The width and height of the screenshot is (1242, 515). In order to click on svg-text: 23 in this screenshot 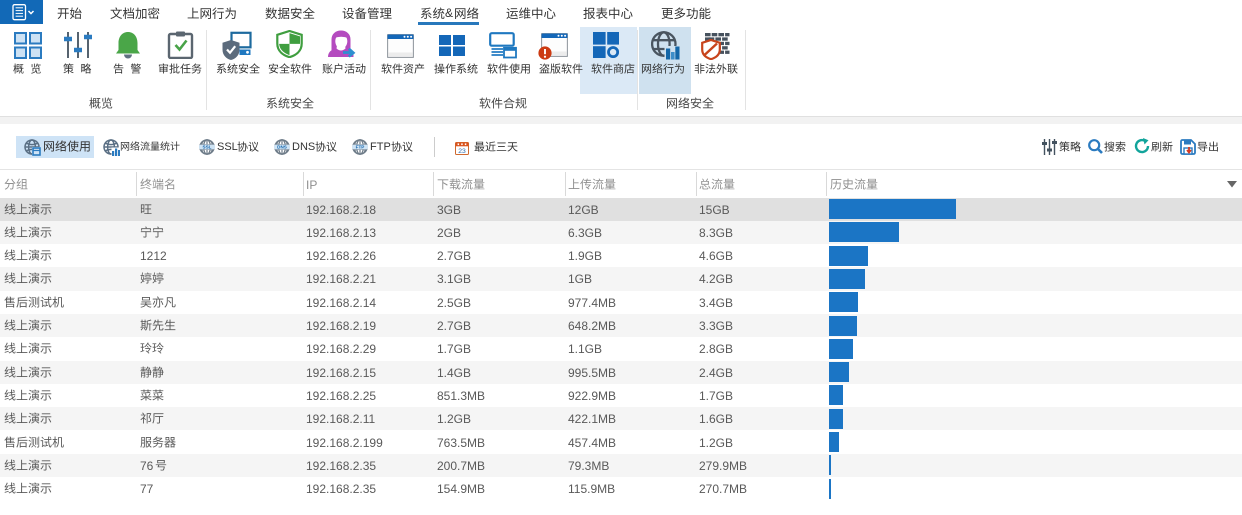, I will do `click(462, 151)`.